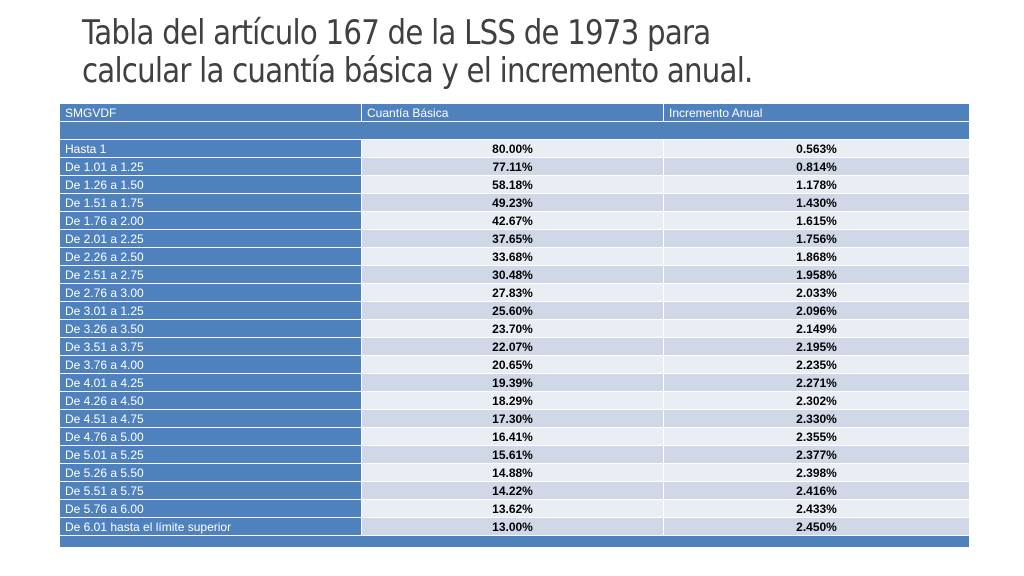  What do you see at coordinates (512, 418) in the screenshot?
I see `row-cuantia-cell: 17.30%` at bounding box center [512, 418].